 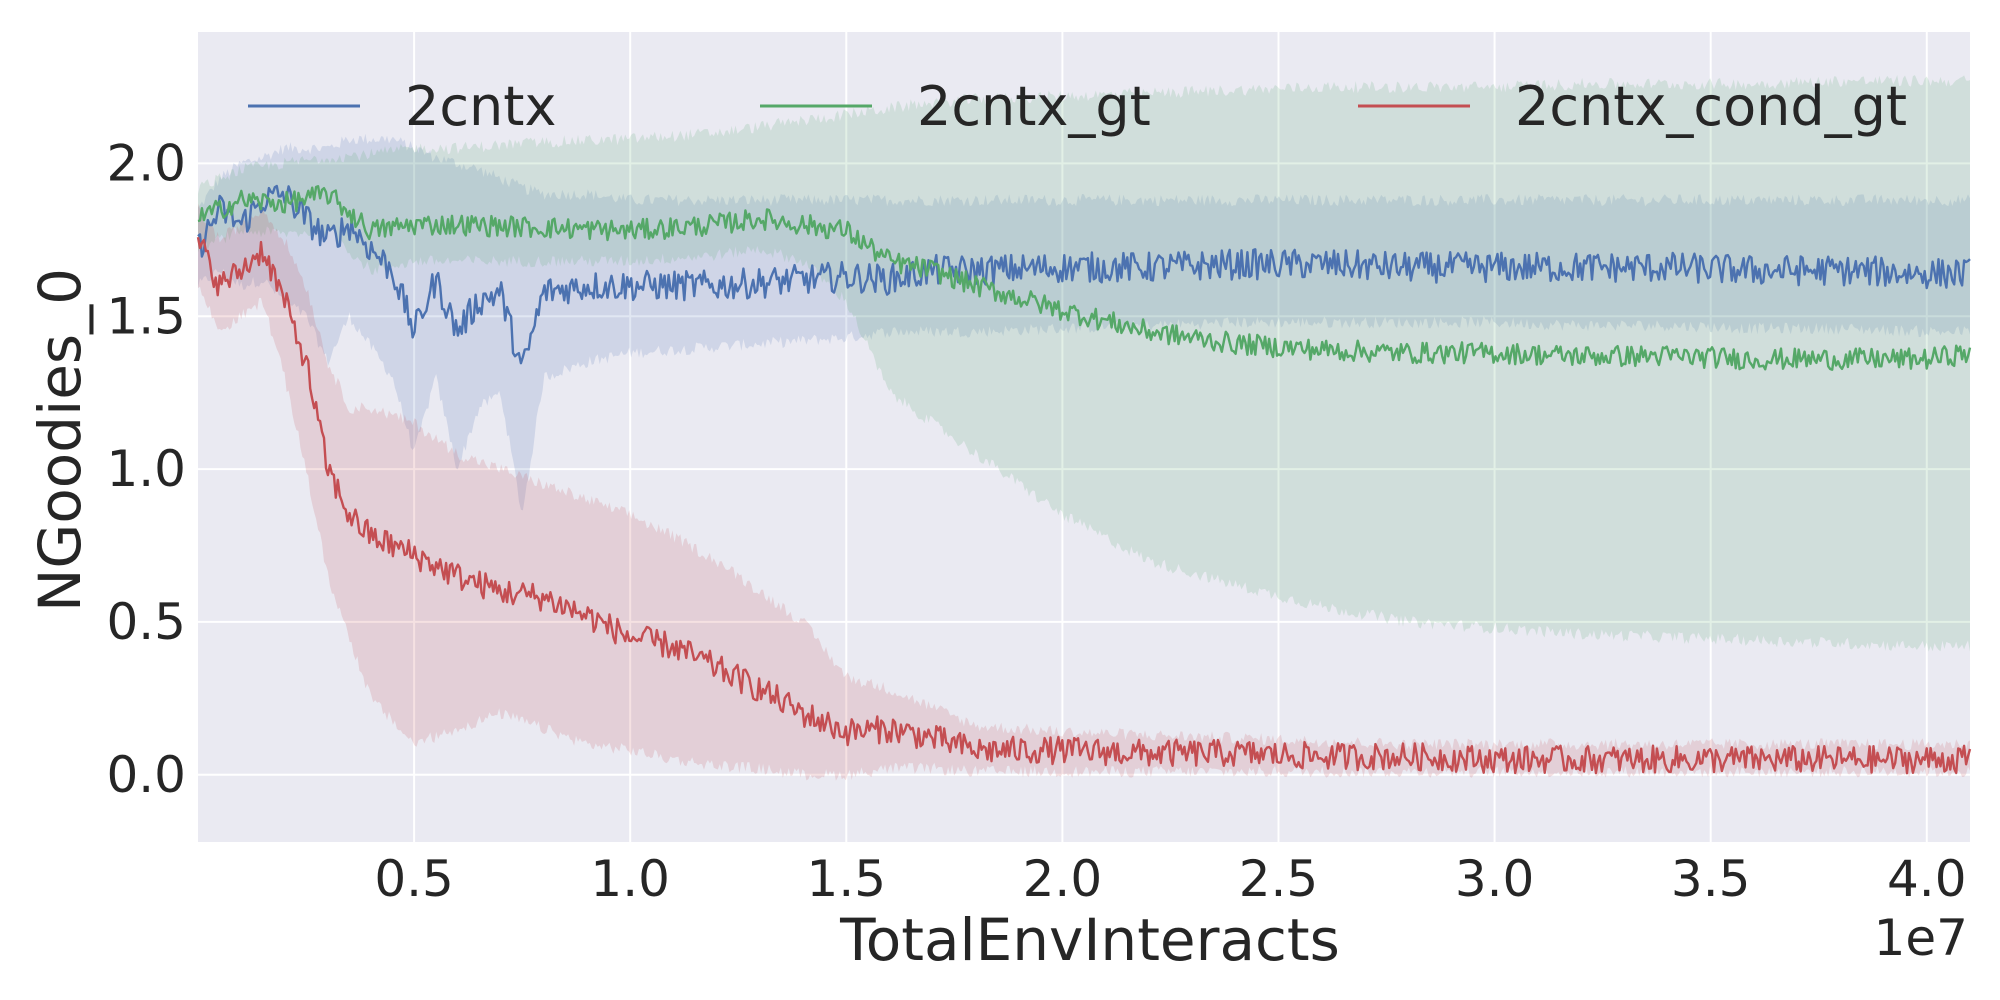 What do you see at coordinates (414, 879) in the screenshot?
I see `x-tick-label: 0.5` at bounding box center [414, 879].